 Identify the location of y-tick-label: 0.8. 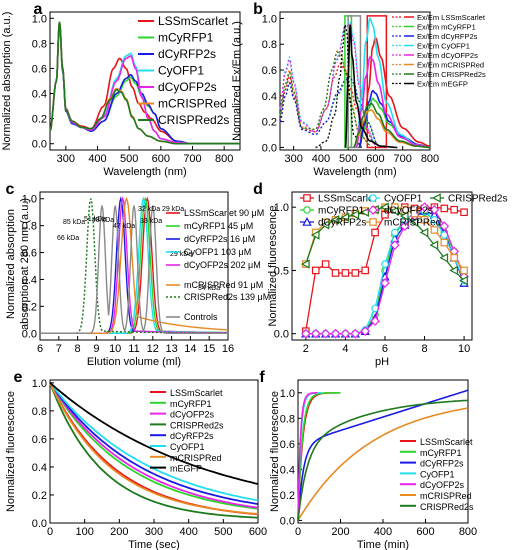
(287, 419).